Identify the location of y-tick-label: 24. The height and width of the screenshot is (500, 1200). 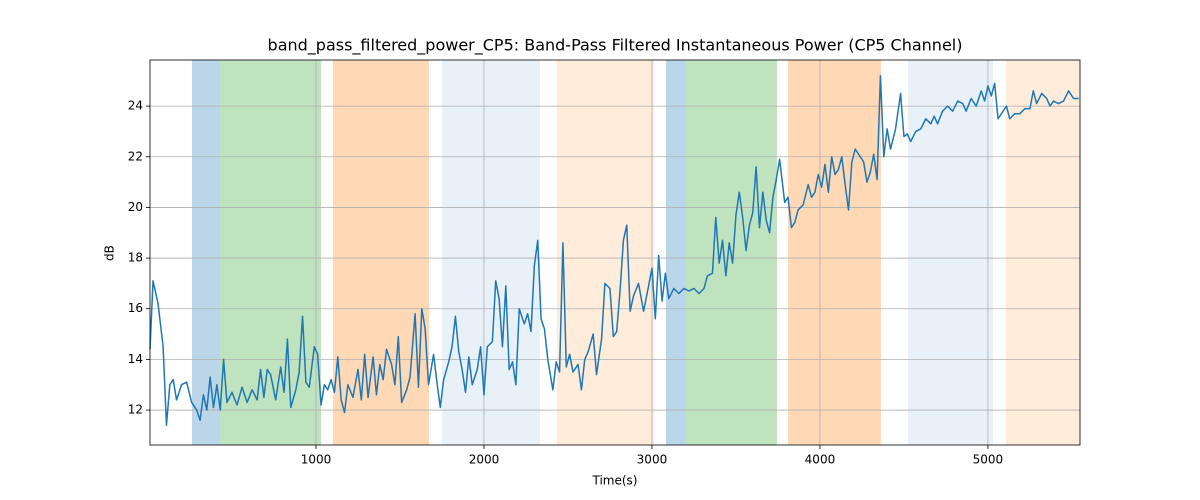
(135, 106).